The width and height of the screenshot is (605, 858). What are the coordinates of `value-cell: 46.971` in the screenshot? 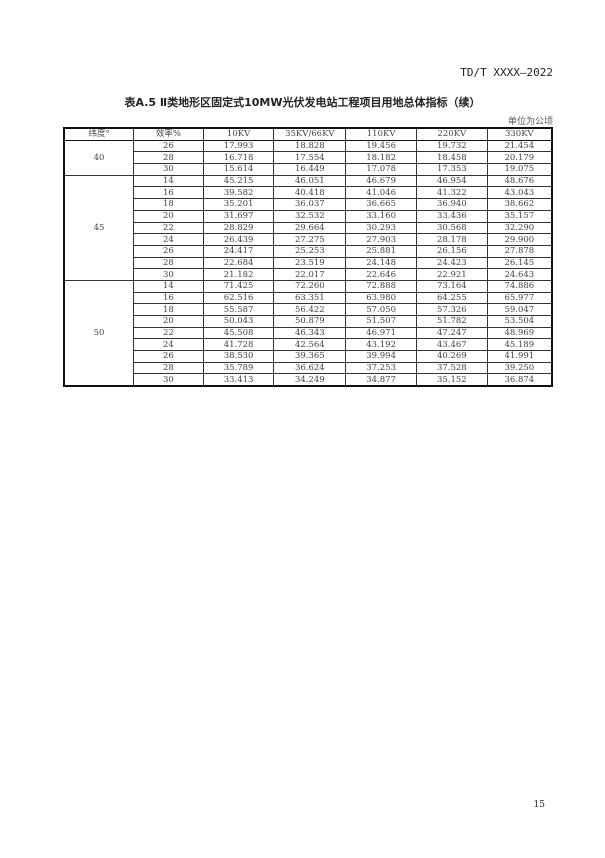 It's located at (381, 333).